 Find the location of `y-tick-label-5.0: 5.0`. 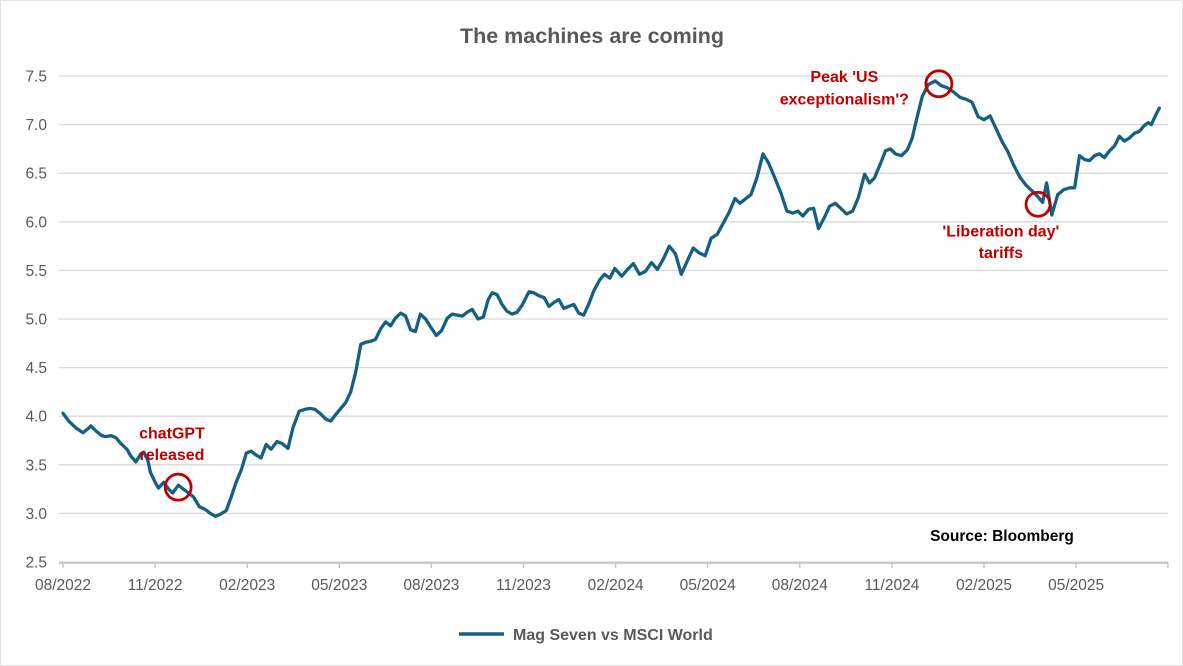

y-tick-label-5.0: 5.0 is located at coordinates (36, 320).